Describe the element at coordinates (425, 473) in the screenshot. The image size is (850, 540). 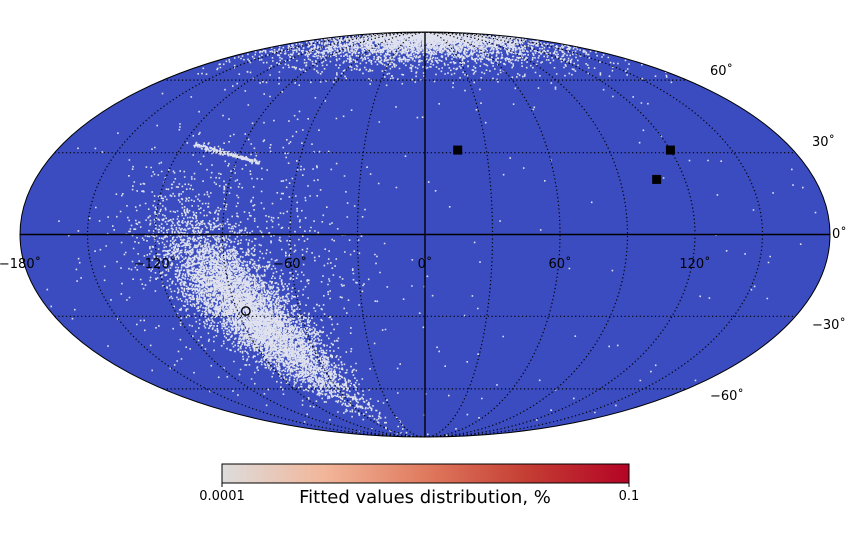
I see `colorbar` at that location.